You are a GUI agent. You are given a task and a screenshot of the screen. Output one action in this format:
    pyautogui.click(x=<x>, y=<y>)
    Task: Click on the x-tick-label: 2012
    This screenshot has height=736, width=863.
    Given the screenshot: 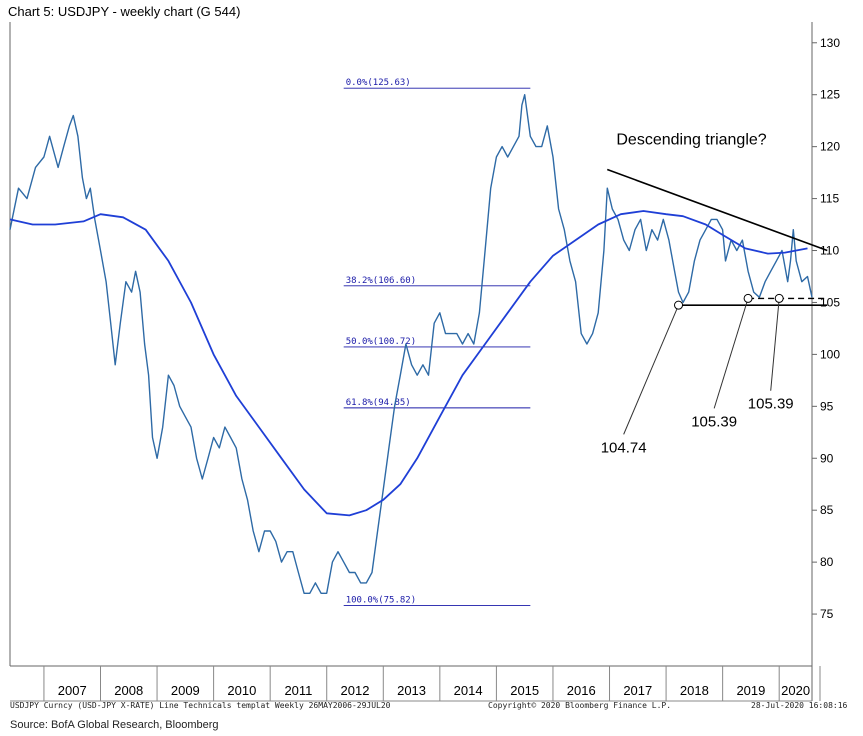 What is the action you would take?
    pyautogui.click(x=355, y=690)
    